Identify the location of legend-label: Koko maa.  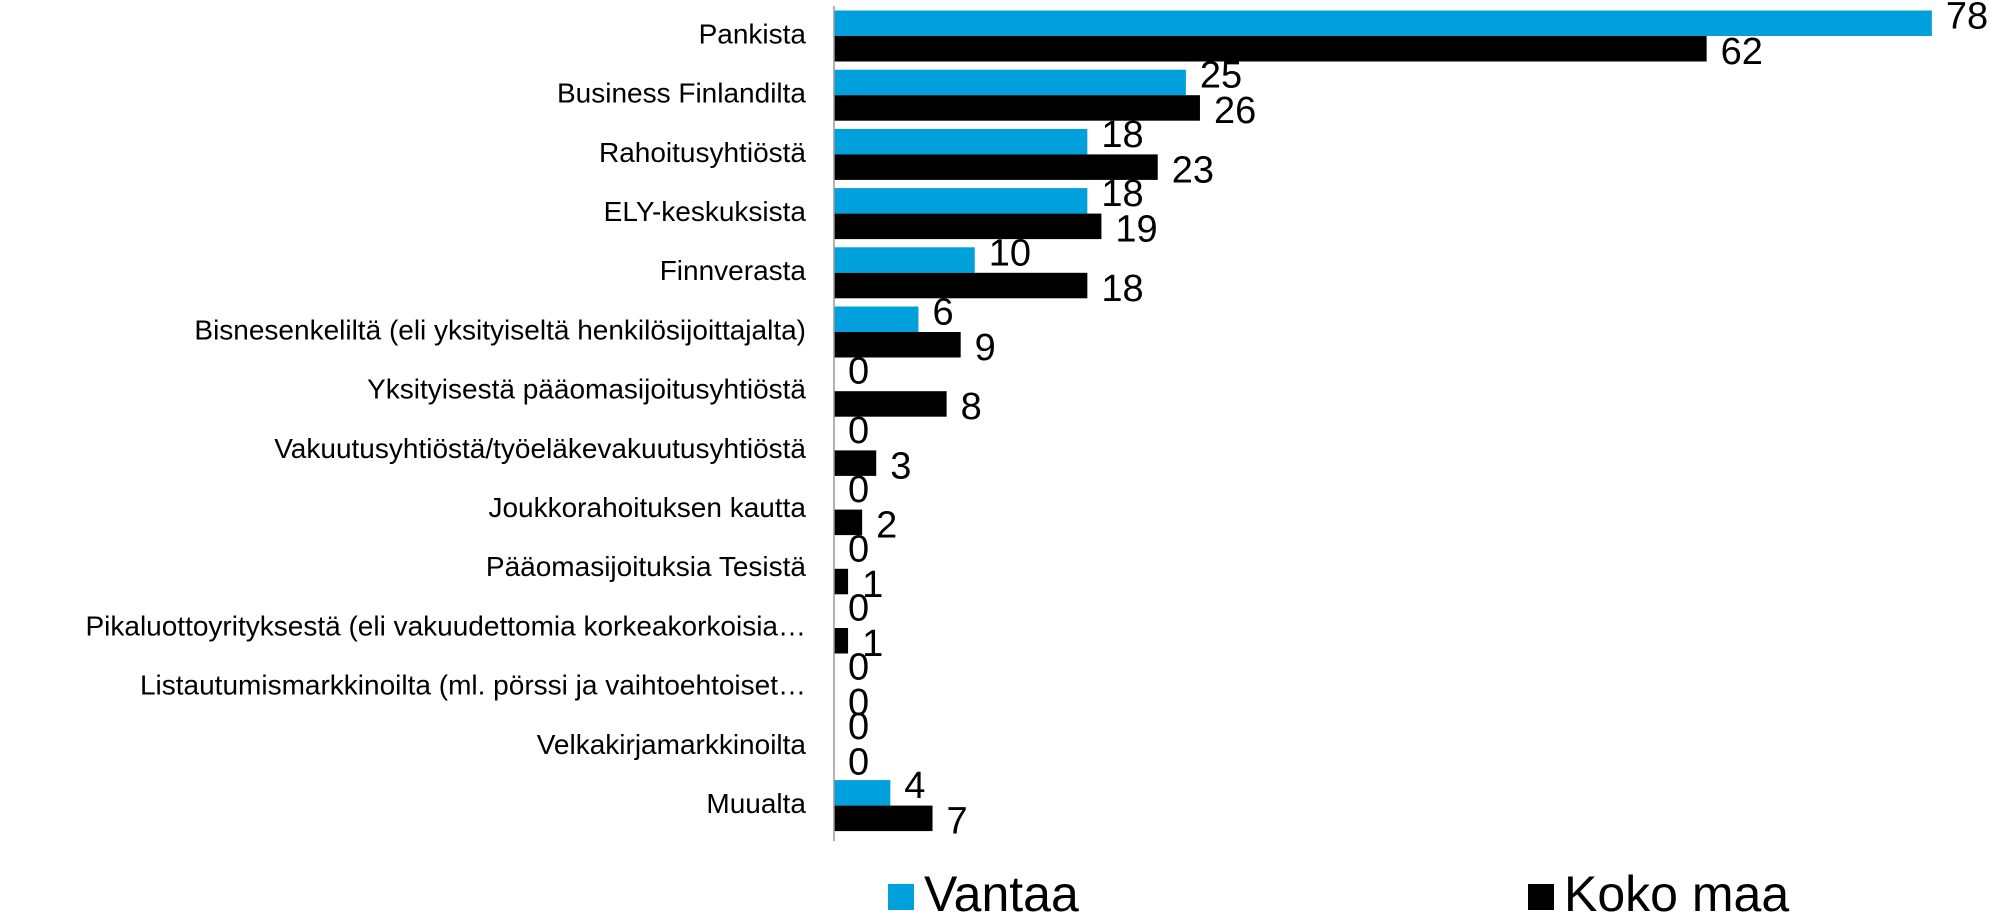
(1676, 892).